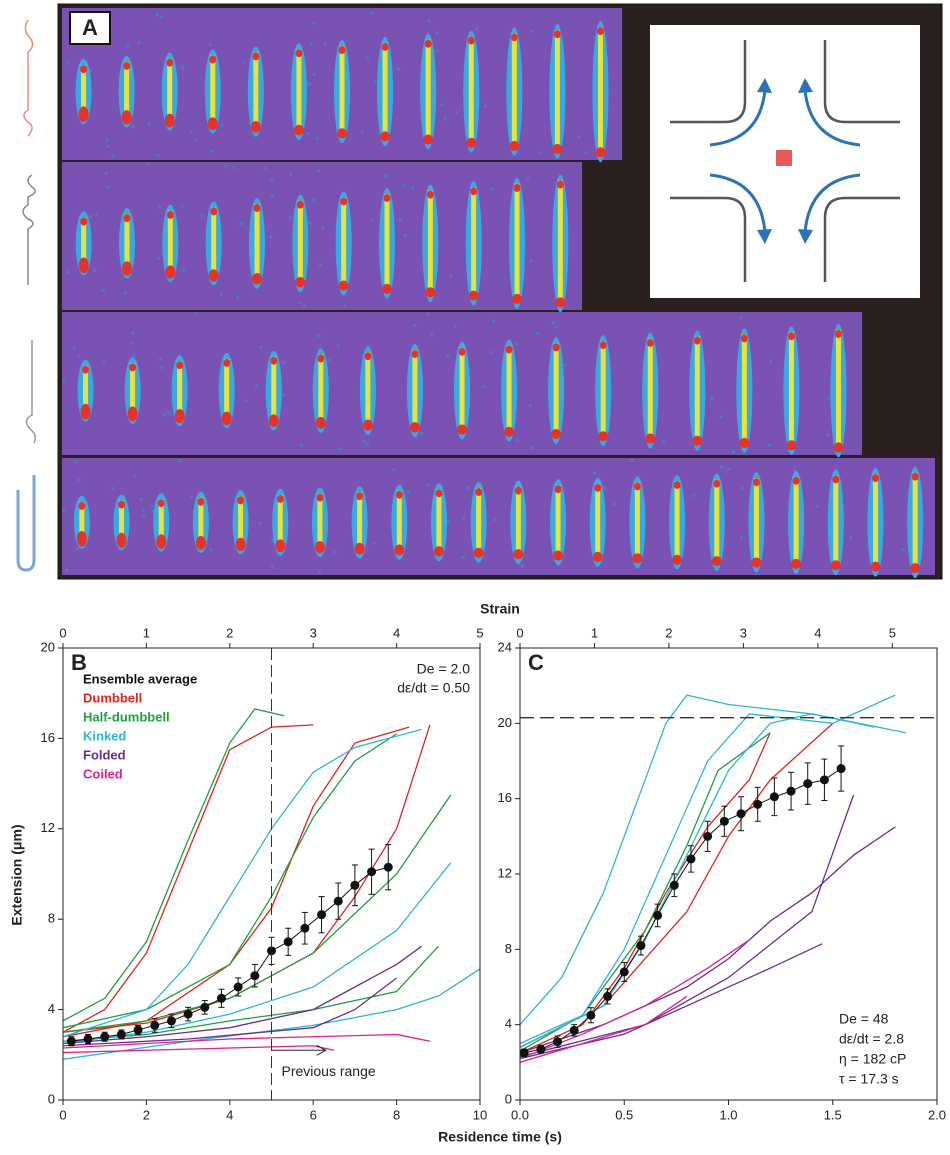 Image resolution: width=950 pixels, height=1155 pixels. What do you see at coordinates (48, 646) in the screenshot?
I see `y-tick-label: 20` at bounding box center [48, 646].